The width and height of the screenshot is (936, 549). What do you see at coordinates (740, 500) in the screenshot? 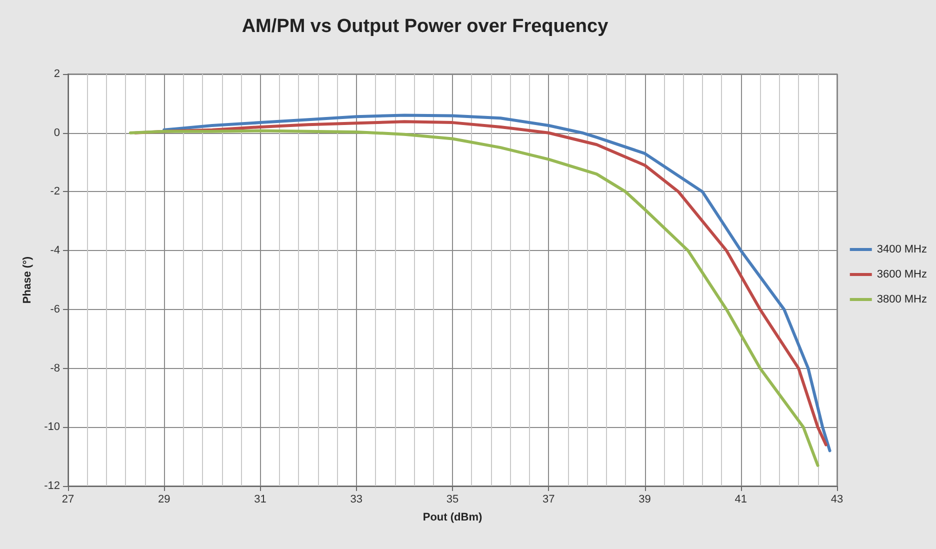
I see `x-tick-label: 41` at bounding box center [740, 500].